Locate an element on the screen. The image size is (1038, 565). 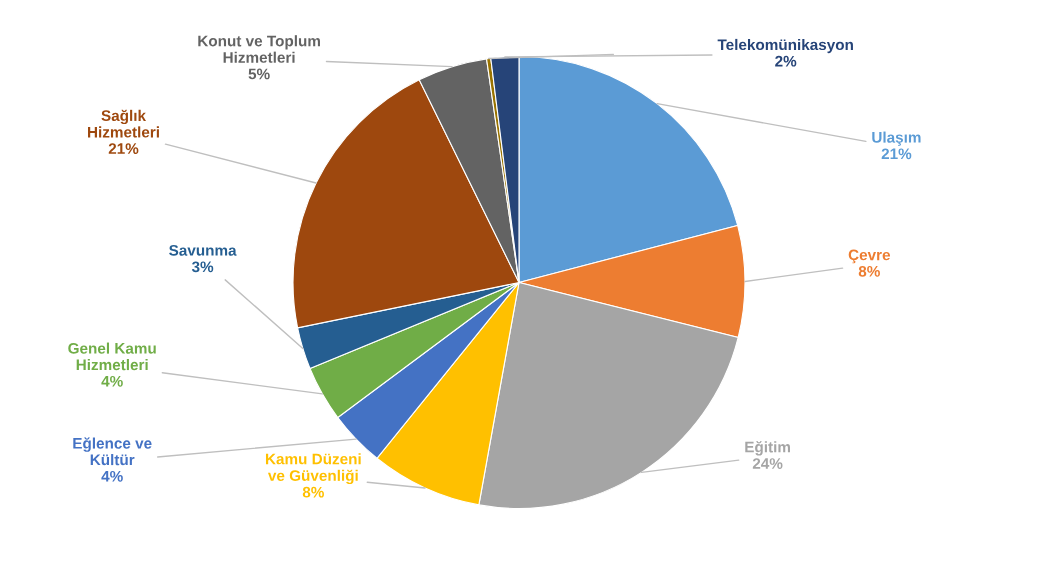
slice-label: Kamu Düzeni ve Güvenliği is located at coordinates (313, 469).